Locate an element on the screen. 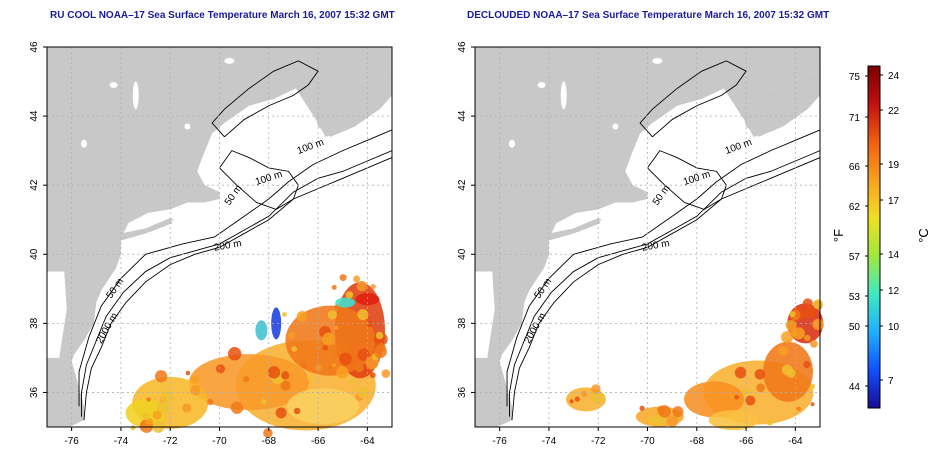 This screenshot has width=950, height=475. fahrenheit-label: °F is located at coordinates (839, 235).